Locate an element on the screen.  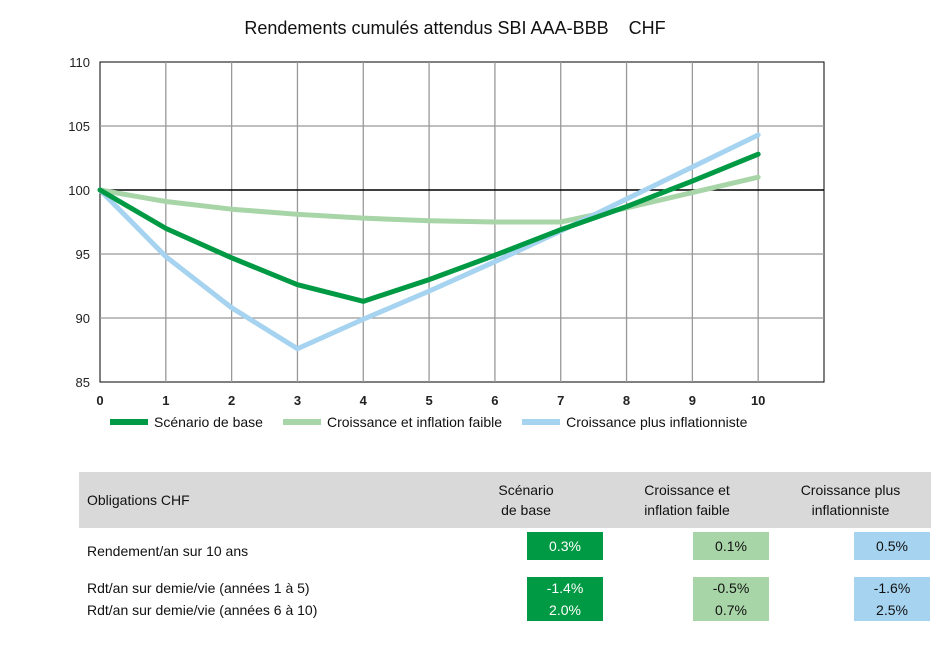
x-tick-label: 10 is located at coordinates (758, 400).